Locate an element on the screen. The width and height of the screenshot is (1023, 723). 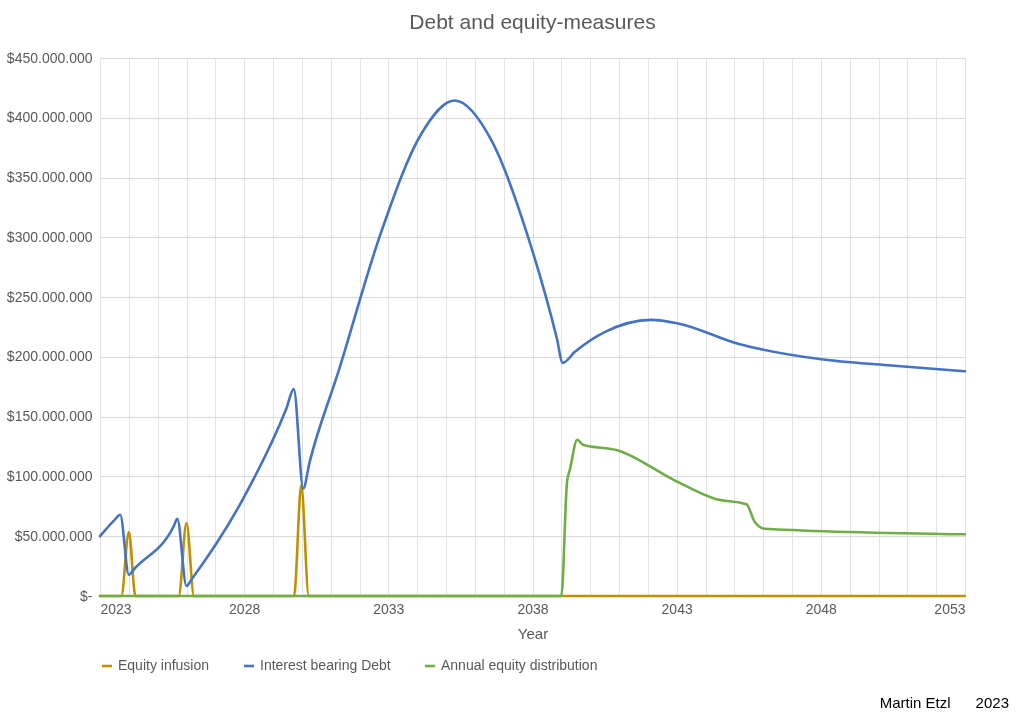
y-tick-label: $300.000.000 is located at coordinates (49, 236).